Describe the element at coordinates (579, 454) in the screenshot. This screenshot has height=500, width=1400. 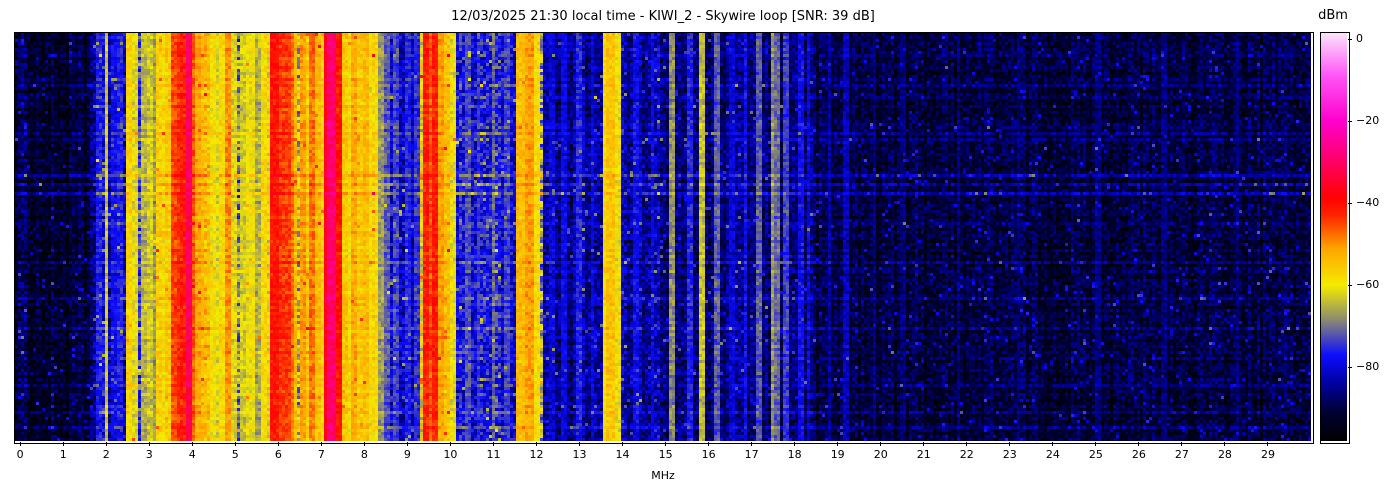
I see `x-tick-label: 13` at that location.